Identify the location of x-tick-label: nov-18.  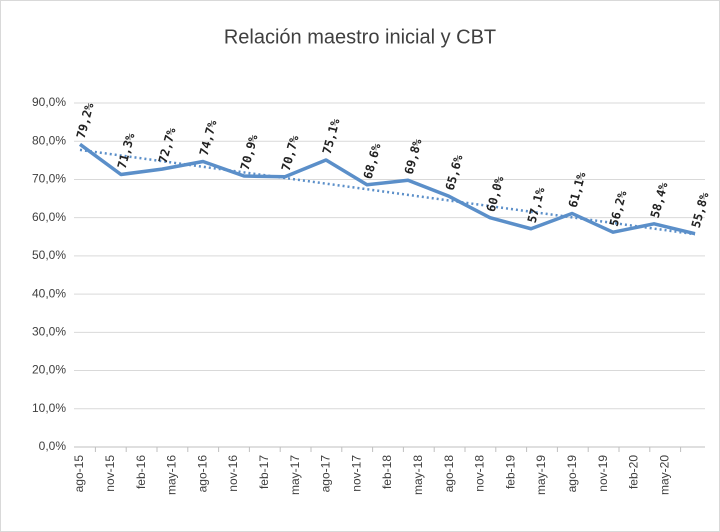
(480, 473).